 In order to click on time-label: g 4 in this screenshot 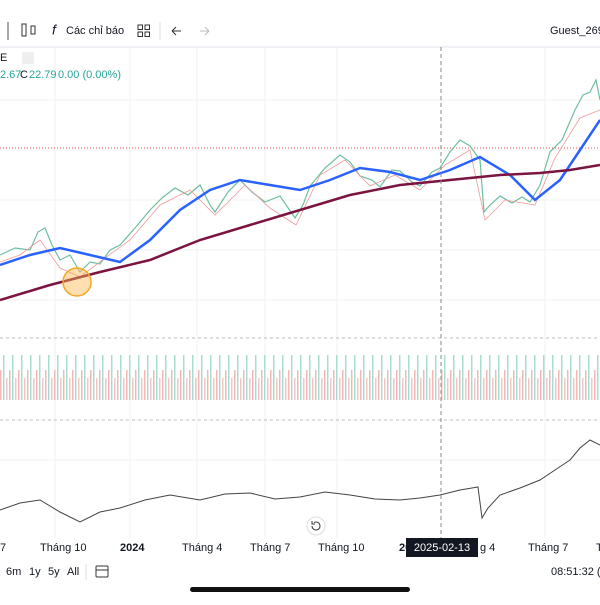, I will do `click(487, 548)`.